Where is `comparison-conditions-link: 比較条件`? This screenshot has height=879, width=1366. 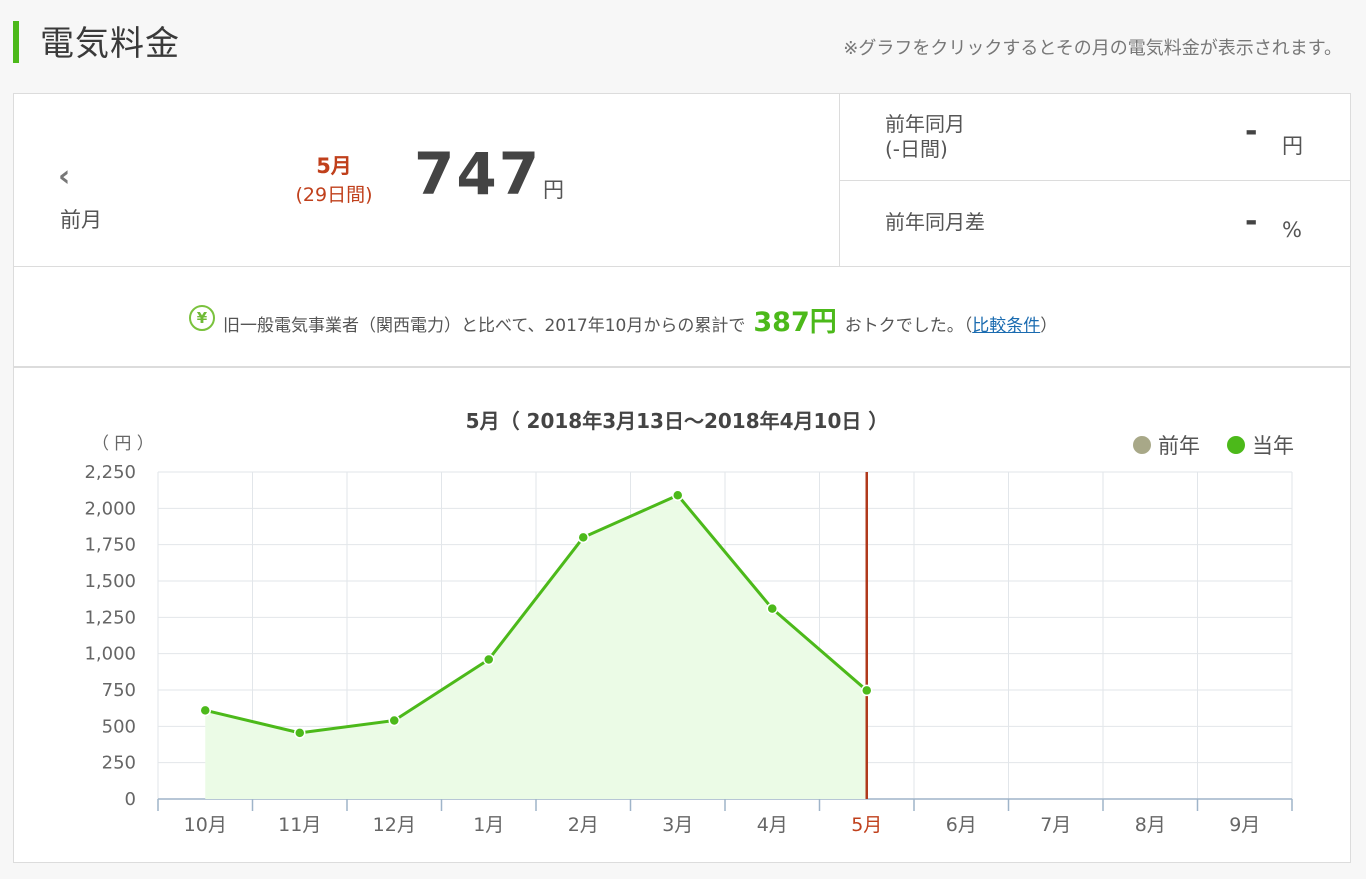
comparison-conditions-link: 比較条件 is located at coordinates (1006, 326).